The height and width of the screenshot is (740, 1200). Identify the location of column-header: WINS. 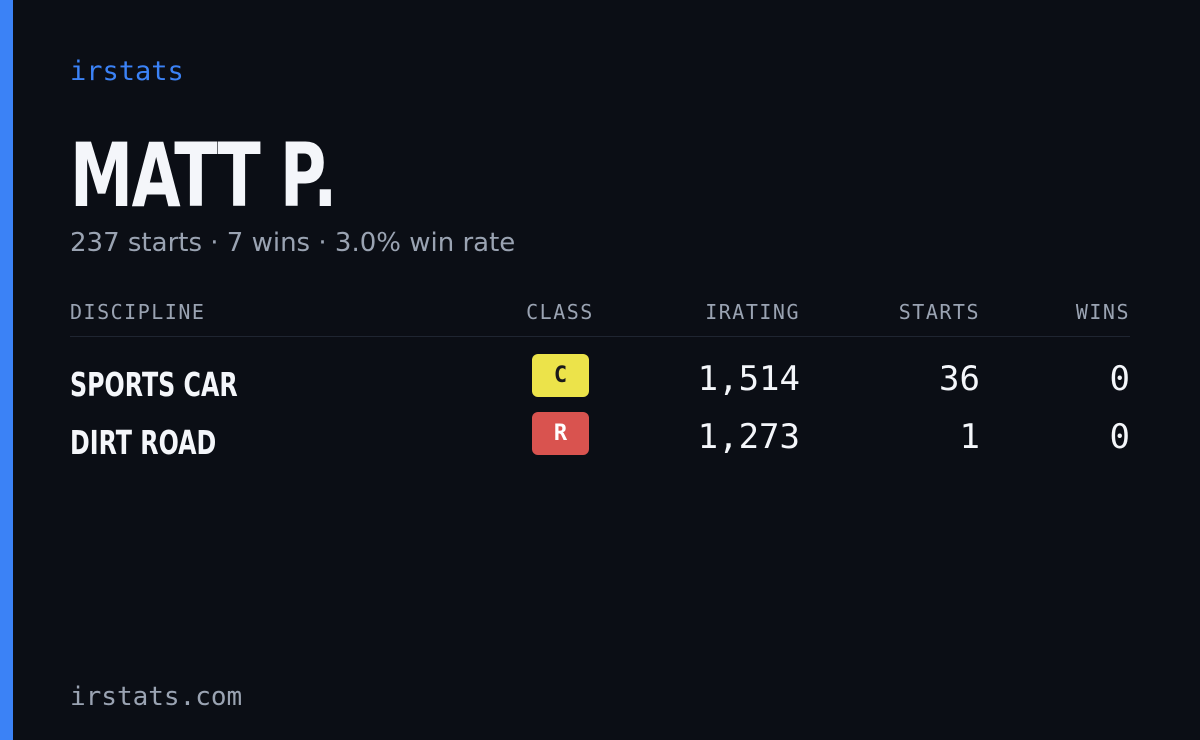
(1102, 312).